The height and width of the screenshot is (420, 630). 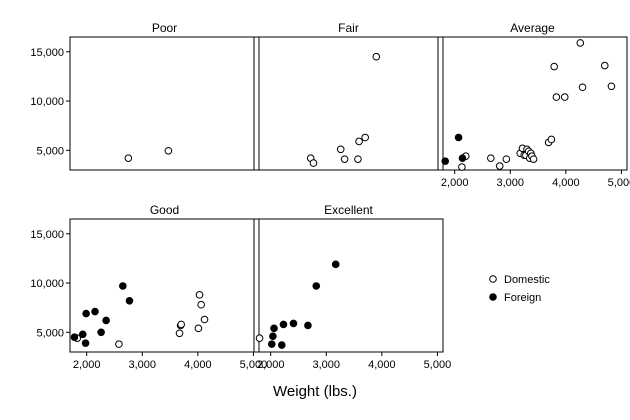 I want to click on legend-label: Domestic, so click(x=527, y=280).